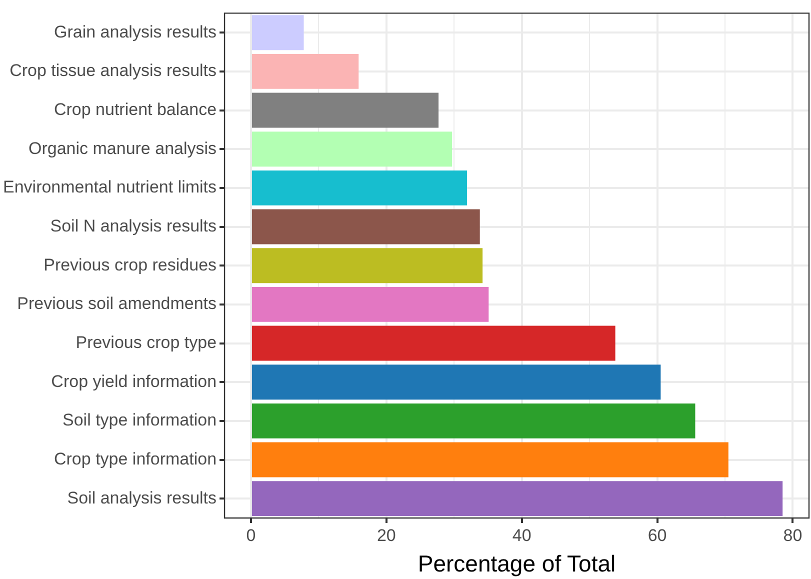 Image resolution: width=811 pixels, height=579 pixels. What do you see at coordinates (146, 342) in the screenshot?
I see `y-tick-label: Previous crop type` at bounding box center [146, 342].